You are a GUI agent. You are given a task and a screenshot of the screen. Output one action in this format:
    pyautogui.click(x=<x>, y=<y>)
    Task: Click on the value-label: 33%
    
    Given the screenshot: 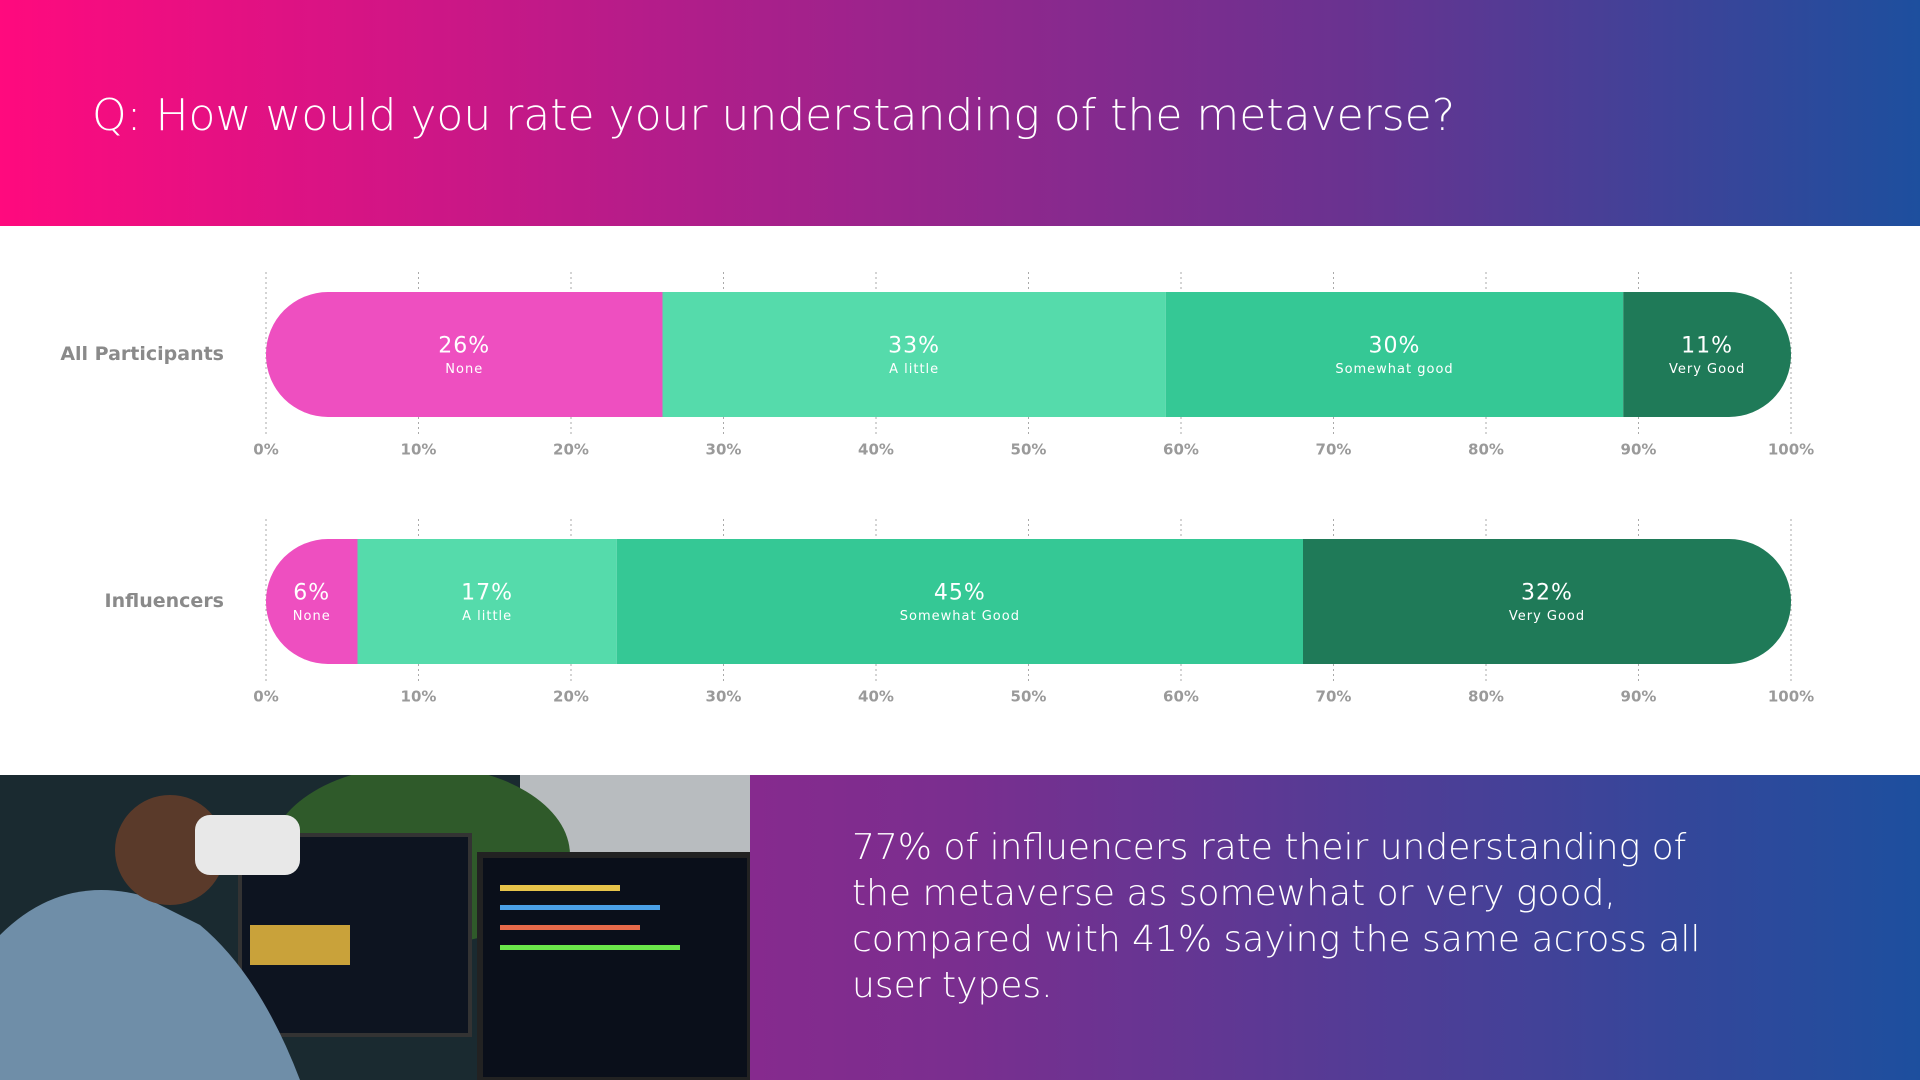 What is the action you would take?
    pyautogui.click(x=914, y=346)
    